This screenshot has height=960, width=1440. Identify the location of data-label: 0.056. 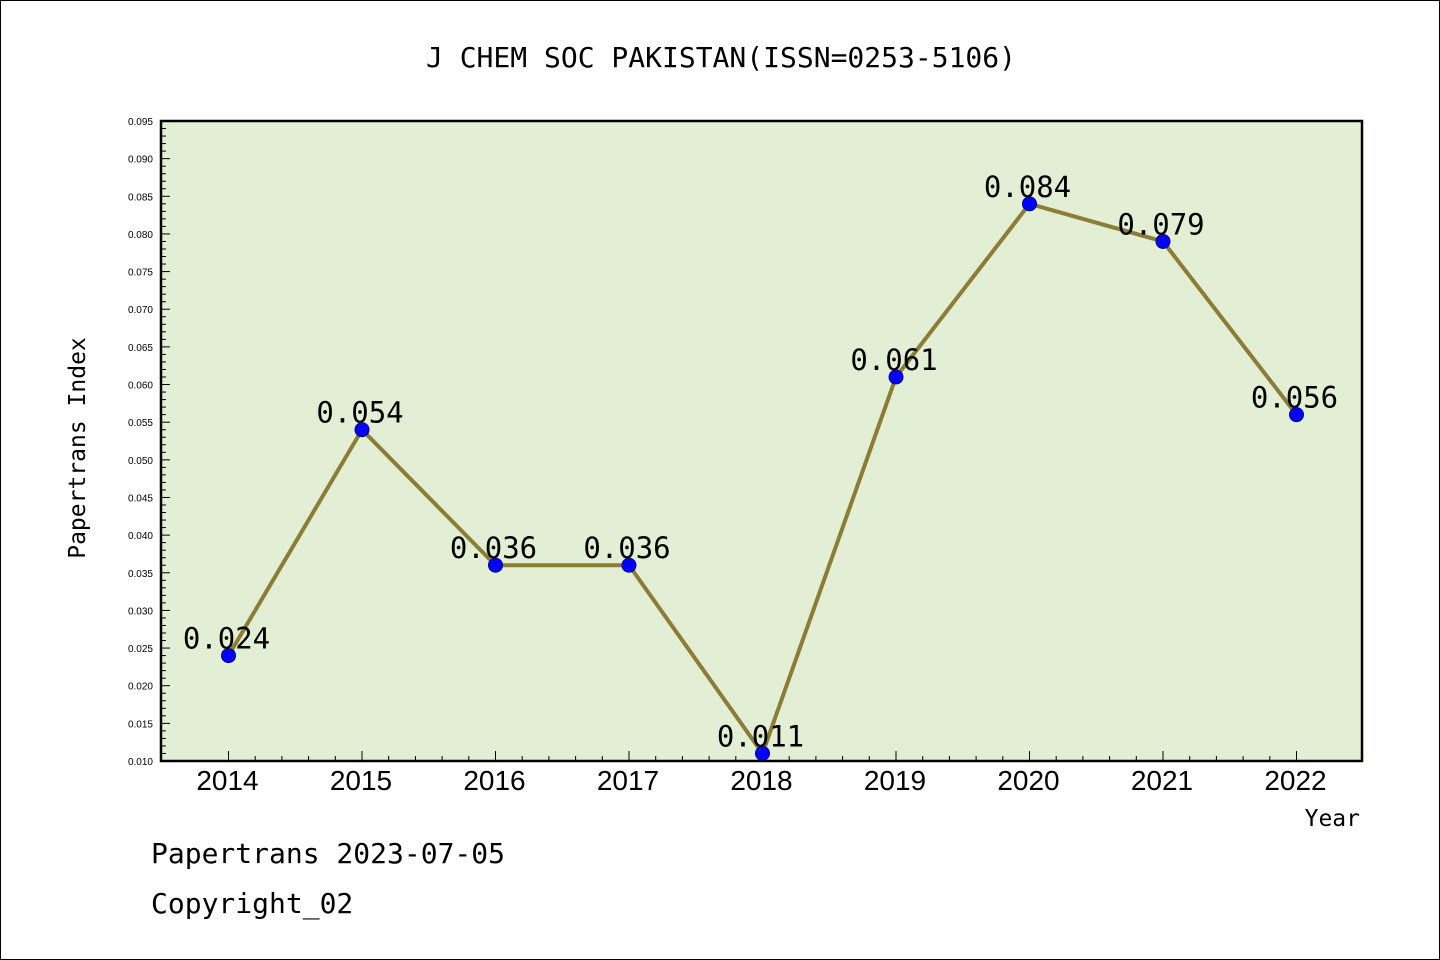
(1294, 398).